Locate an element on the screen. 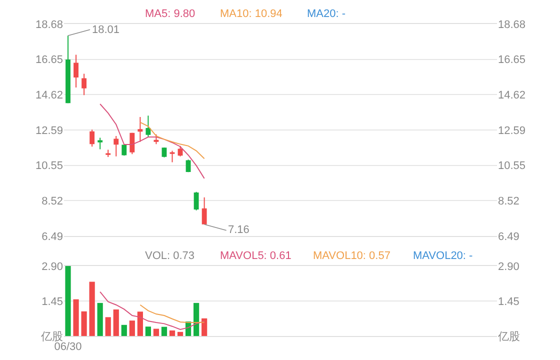  y-tick-label: 18.68 is located at coordinates (512, 24).